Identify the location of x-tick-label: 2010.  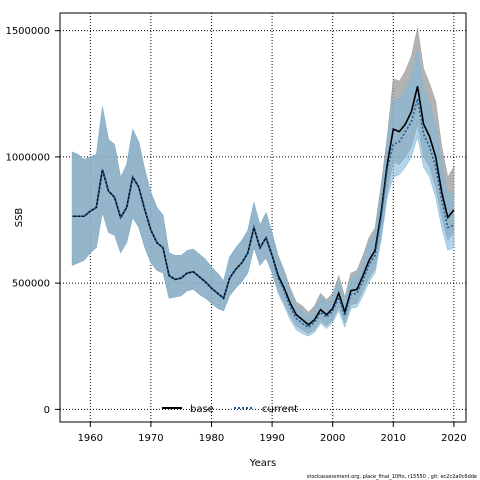
(393, 438).